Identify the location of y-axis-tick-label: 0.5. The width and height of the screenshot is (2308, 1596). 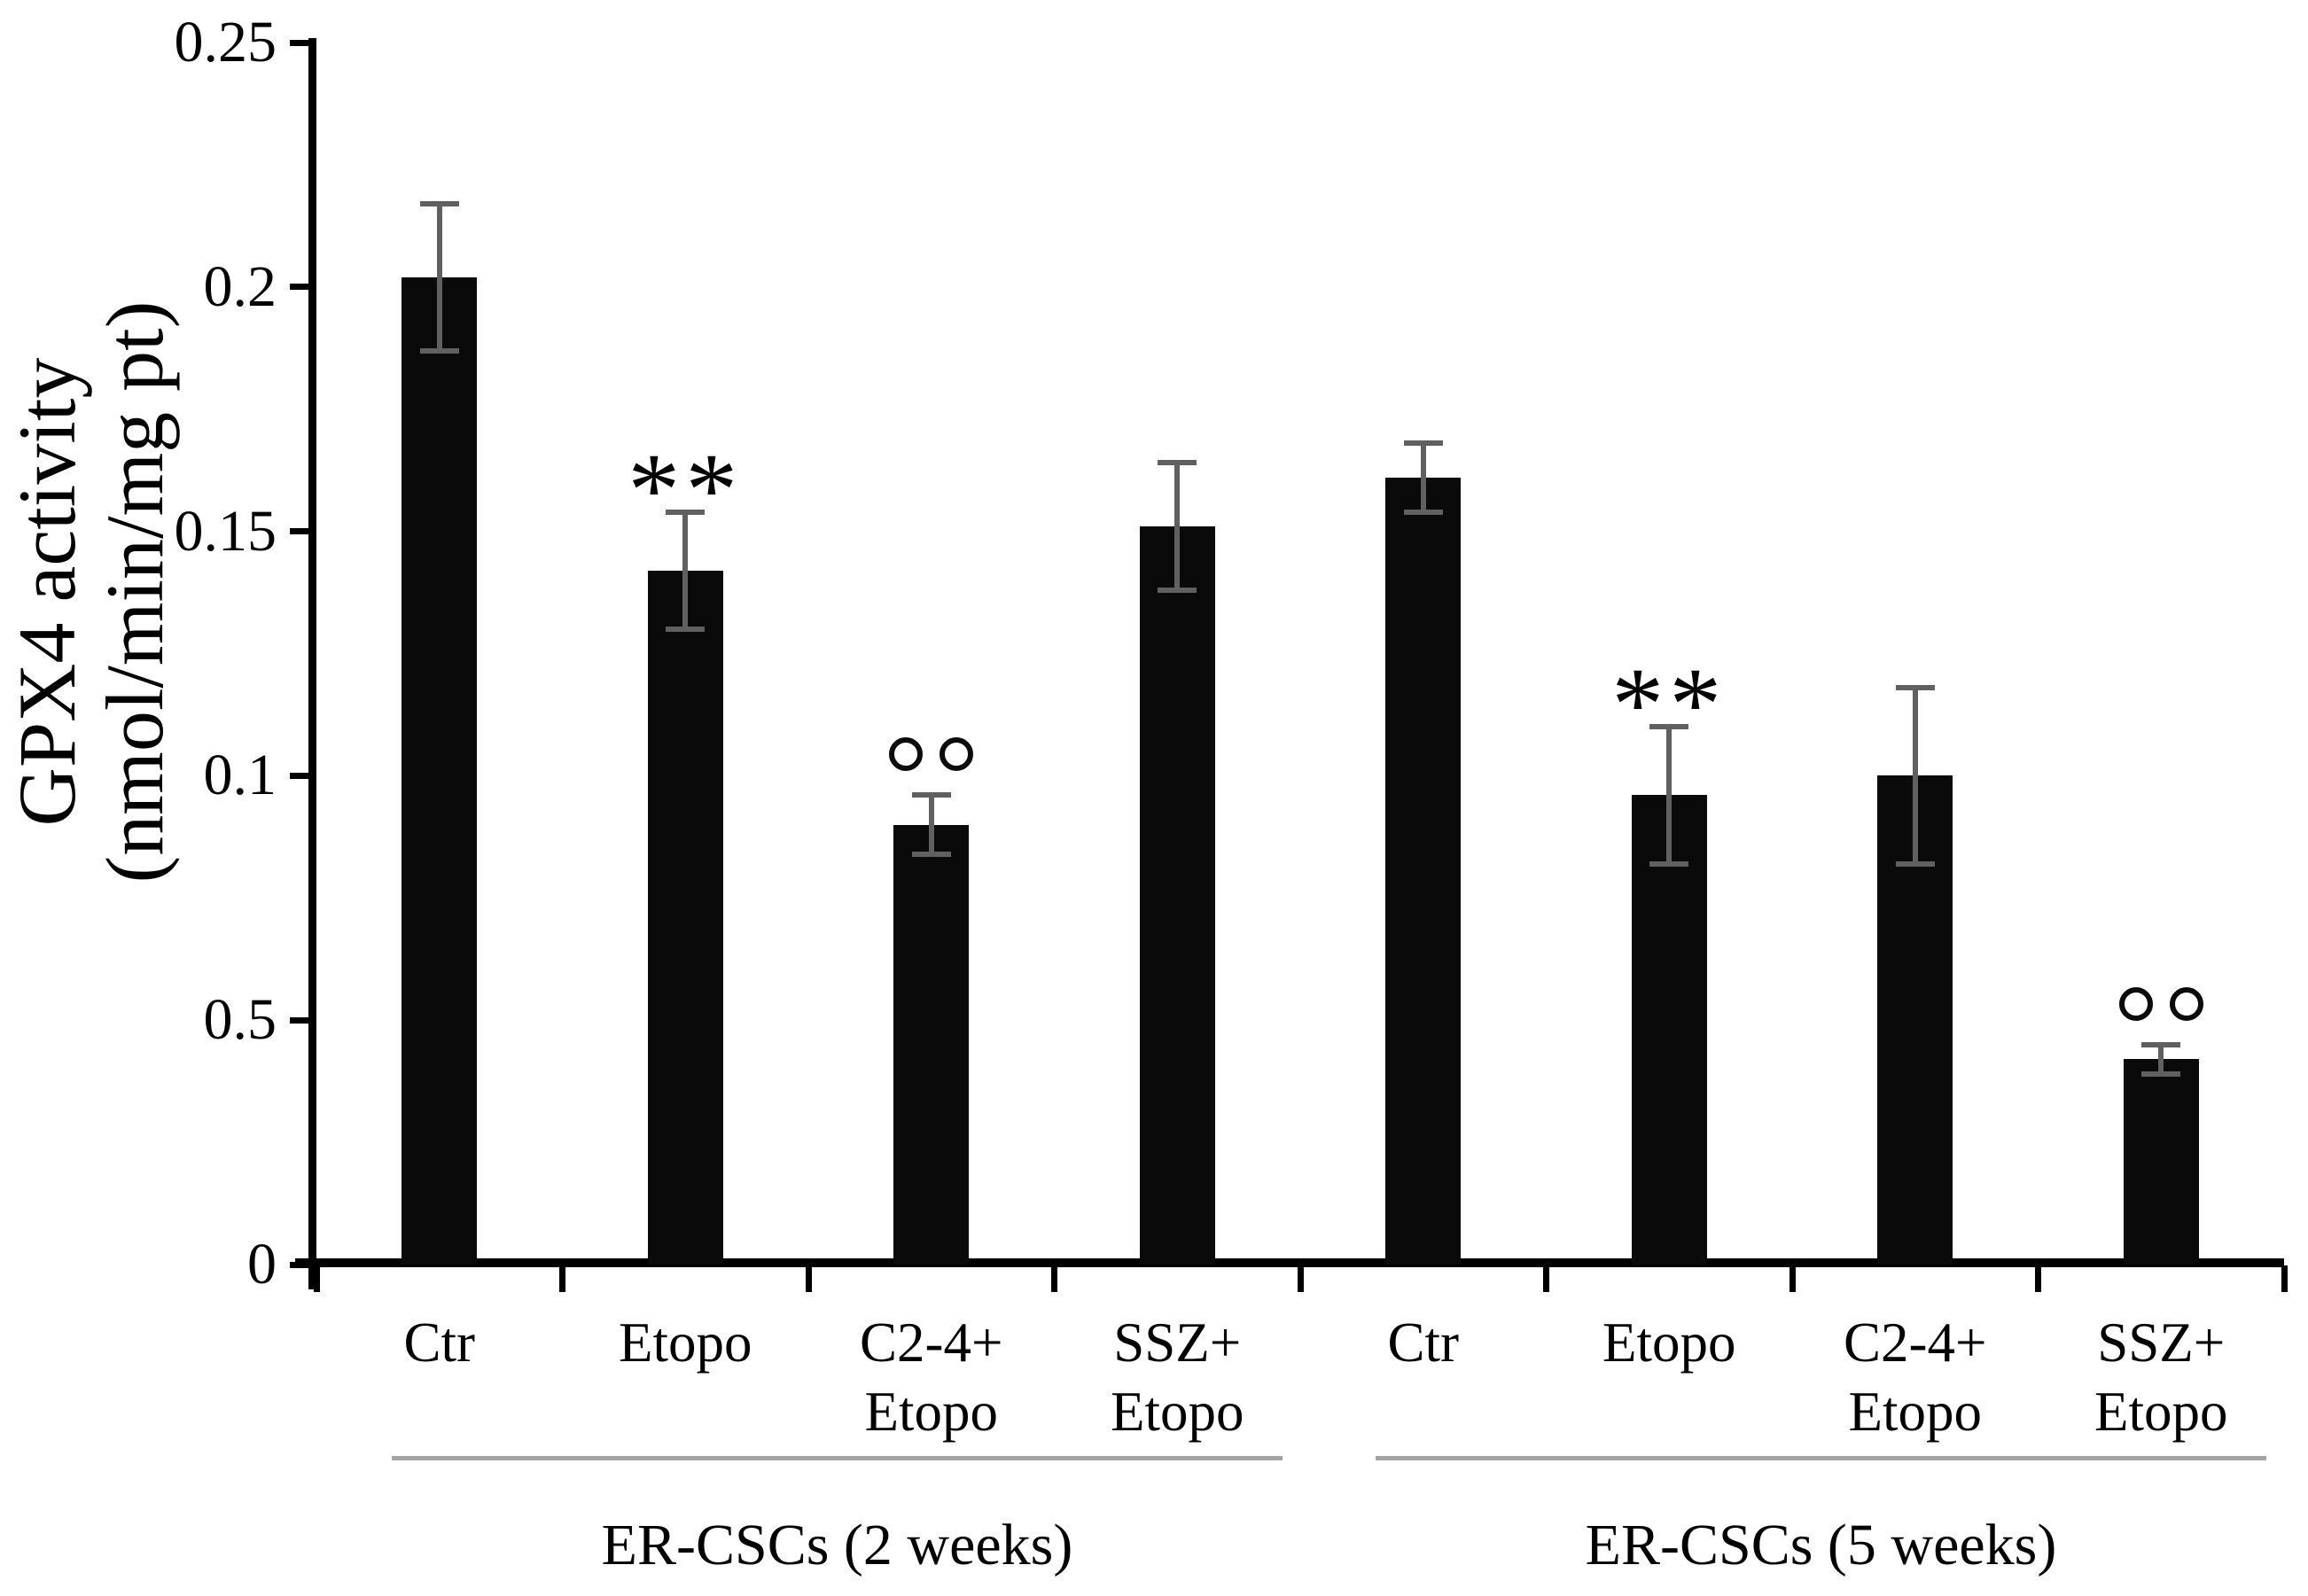
(240, 1020).